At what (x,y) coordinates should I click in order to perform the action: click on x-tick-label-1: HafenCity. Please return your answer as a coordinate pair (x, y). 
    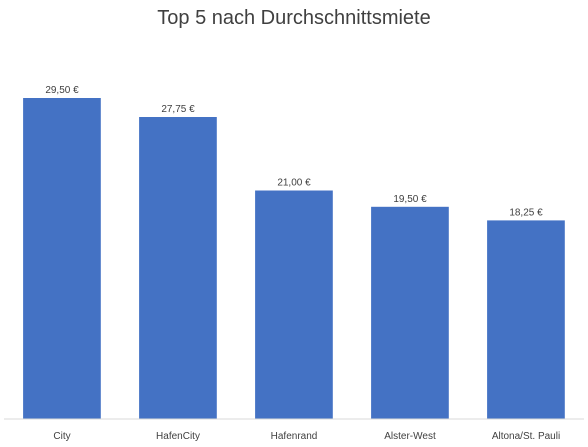
    Looking at the image, I should click on (178, 436).